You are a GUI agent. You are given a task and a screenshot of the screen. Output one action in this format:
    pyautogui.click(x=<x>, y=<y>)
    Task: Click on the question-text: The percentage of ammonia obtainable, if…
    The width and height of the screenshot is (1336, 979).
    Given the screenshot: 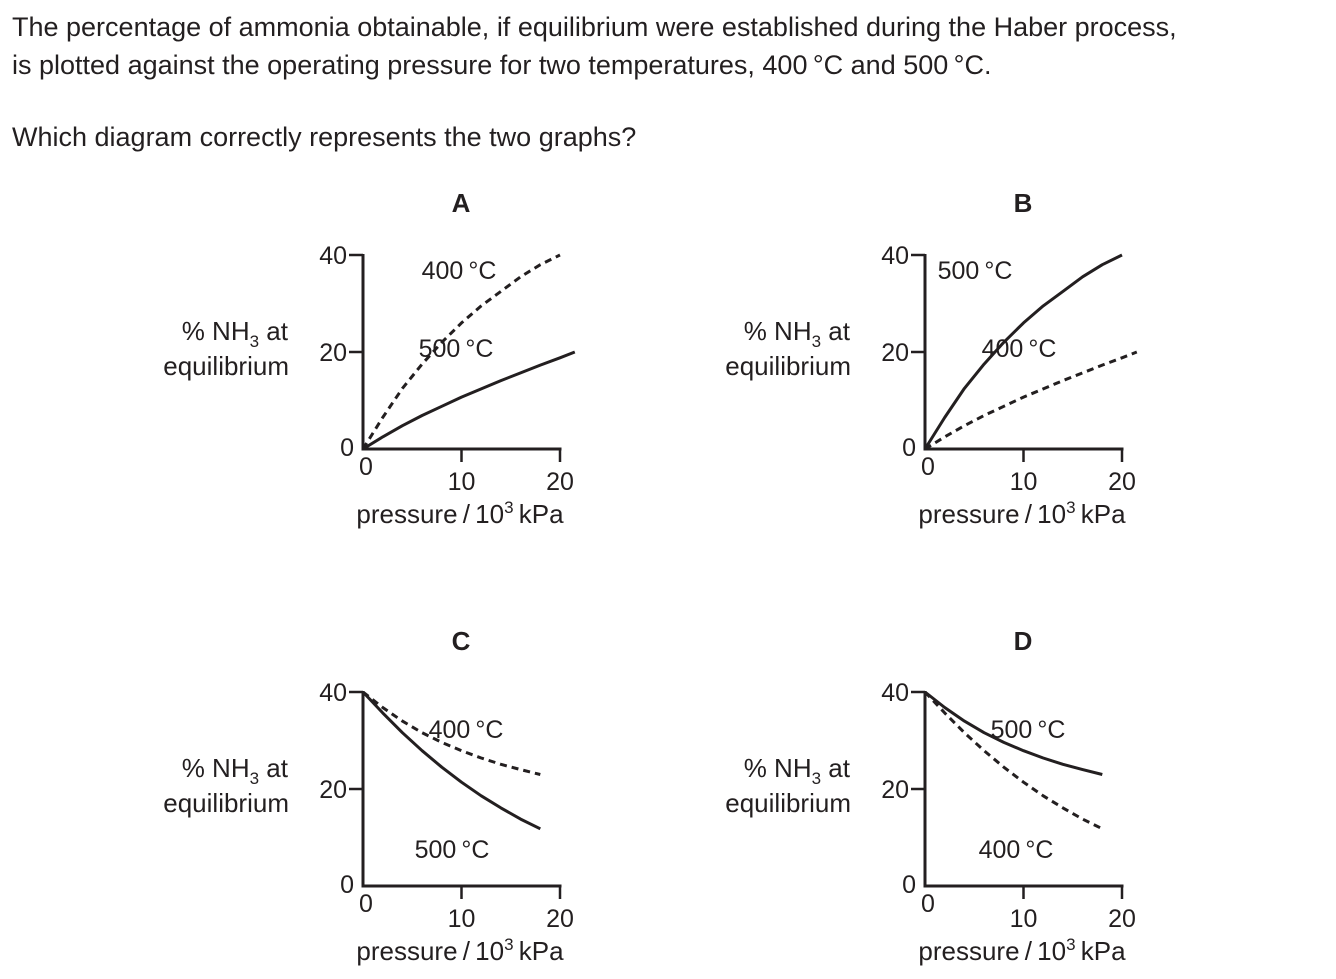 What is the action you would take?
    pyautogui.click(x=672, y=82)
    